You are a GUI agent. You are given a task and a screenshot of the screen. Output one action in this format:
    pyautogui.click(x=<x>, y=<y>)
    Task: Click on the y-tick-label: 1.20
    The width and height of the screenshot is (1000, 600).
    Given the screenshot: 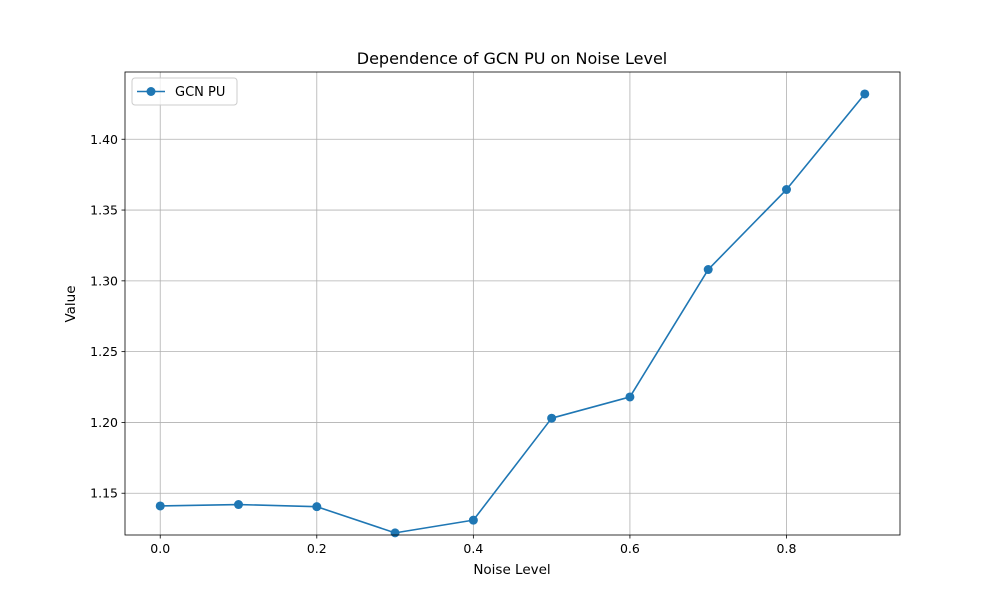 What is the action you would take?
    pyautogui.click(x=104, y=422)
    